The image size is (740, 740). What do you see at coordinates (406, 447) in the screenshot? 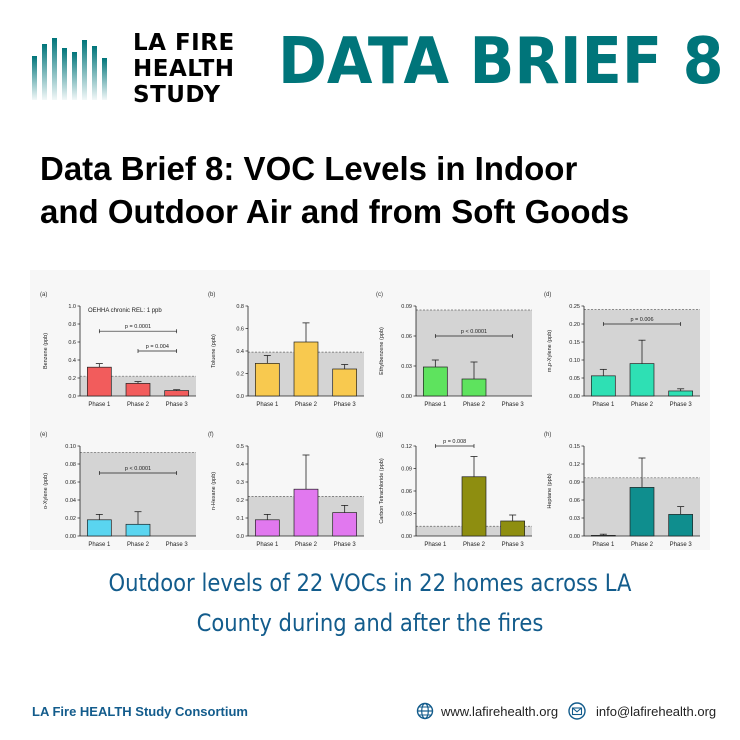
I see `y-tick-label: 0.12` at bounding box center [406, 447].